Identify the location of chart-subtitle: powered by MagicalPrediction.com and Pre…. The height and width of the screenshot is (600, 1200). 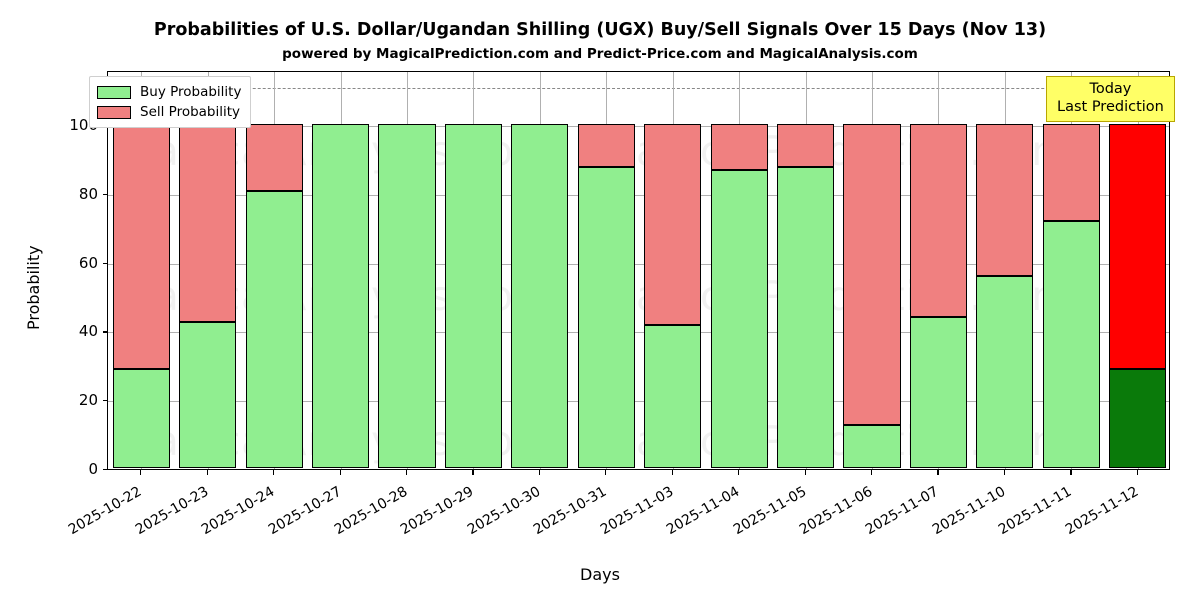
(600, 54).